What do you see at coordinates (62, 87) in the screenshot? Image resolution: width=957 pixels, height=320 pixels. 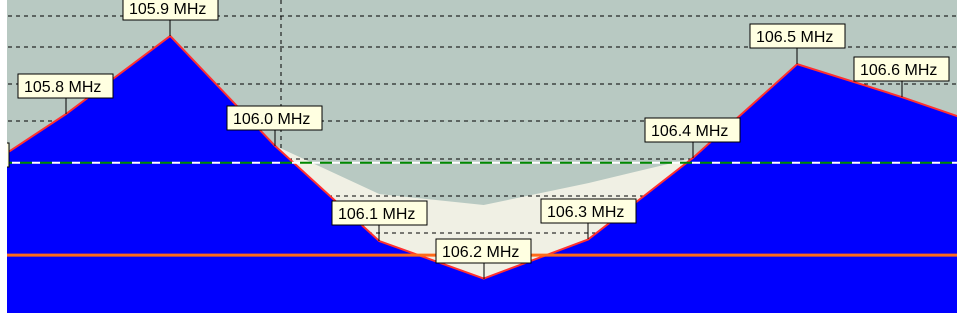 I see `label-text: 105.8 MHz` at bounding box center [62, 87].